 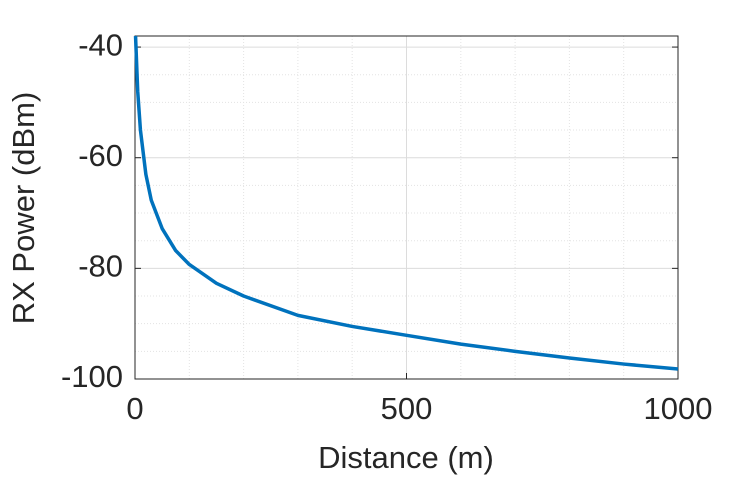 What do you see at coordinates (23, 208) in the screenshot?
I see `y-axis-label: RX Power (dBm)` at bounding box center [23, 208].